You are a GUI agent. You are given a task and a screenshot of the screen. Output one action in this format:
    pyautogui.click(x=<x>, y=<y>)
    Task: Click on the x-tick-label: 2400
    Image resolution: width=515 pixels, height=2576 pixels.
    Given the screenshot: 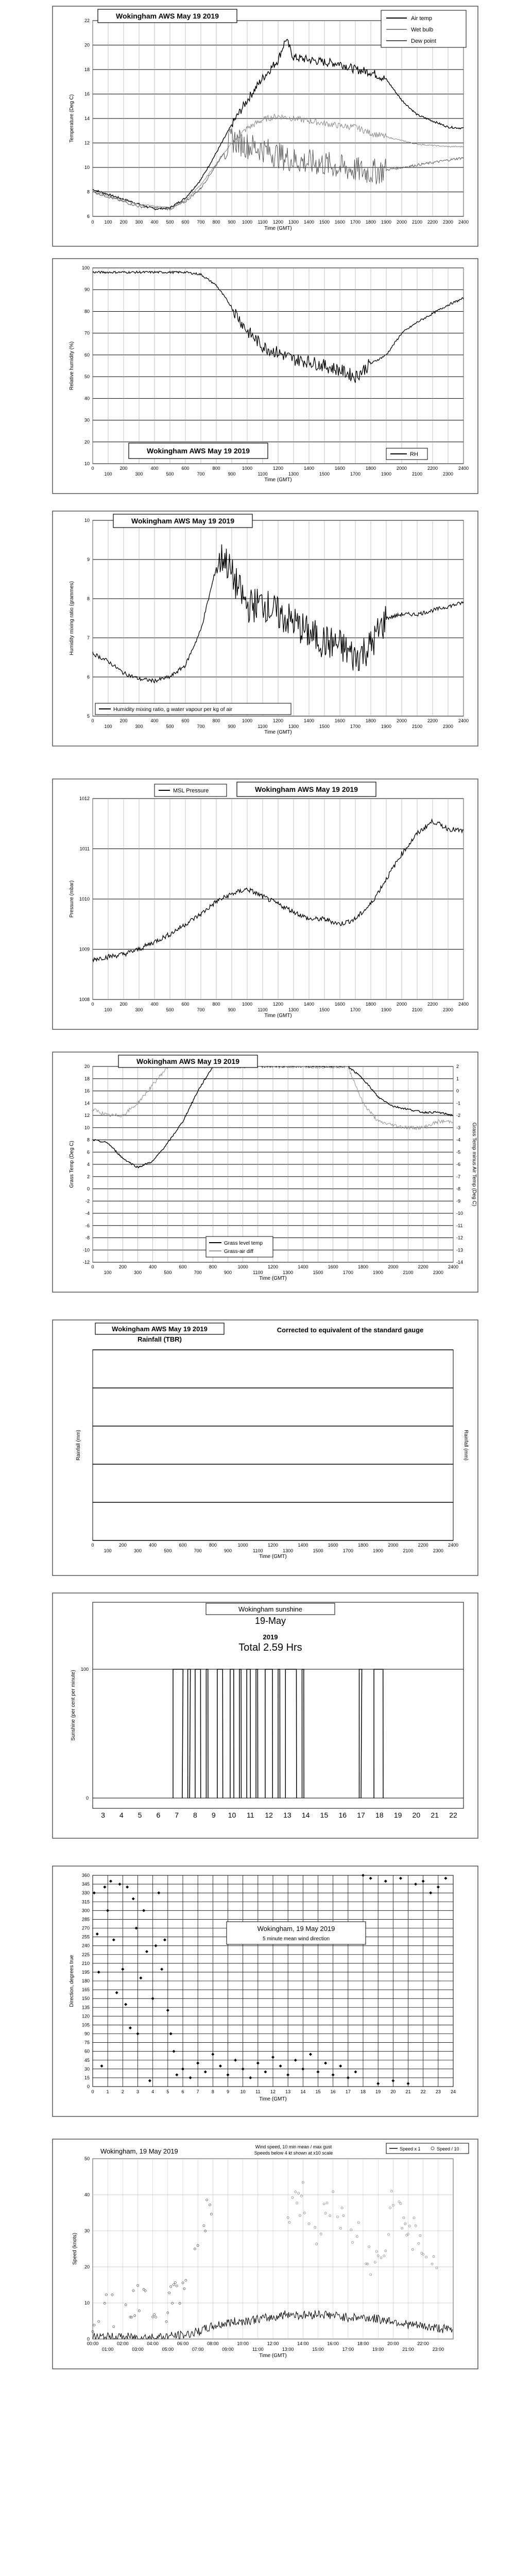 What is the action you would take?
    pyautogui.click(x=453, y=1266)
    